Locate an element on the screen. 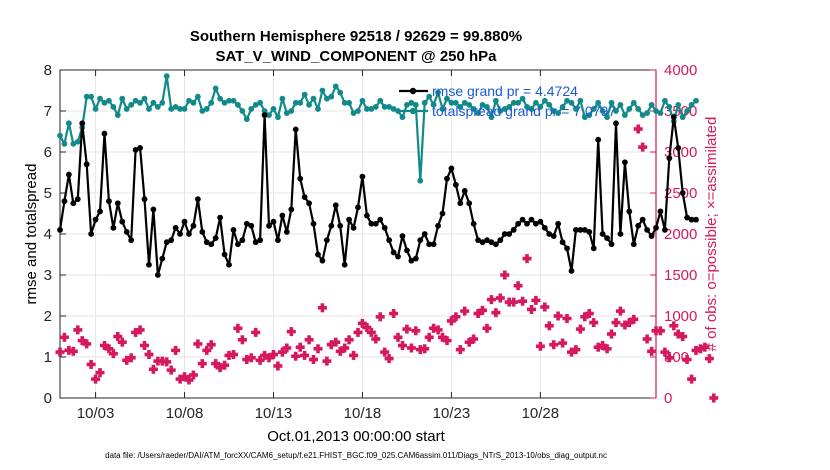 The width and height of the screenshot is (830, 470). y-tick-label-left: 2 is located at coordinates (48, 316).